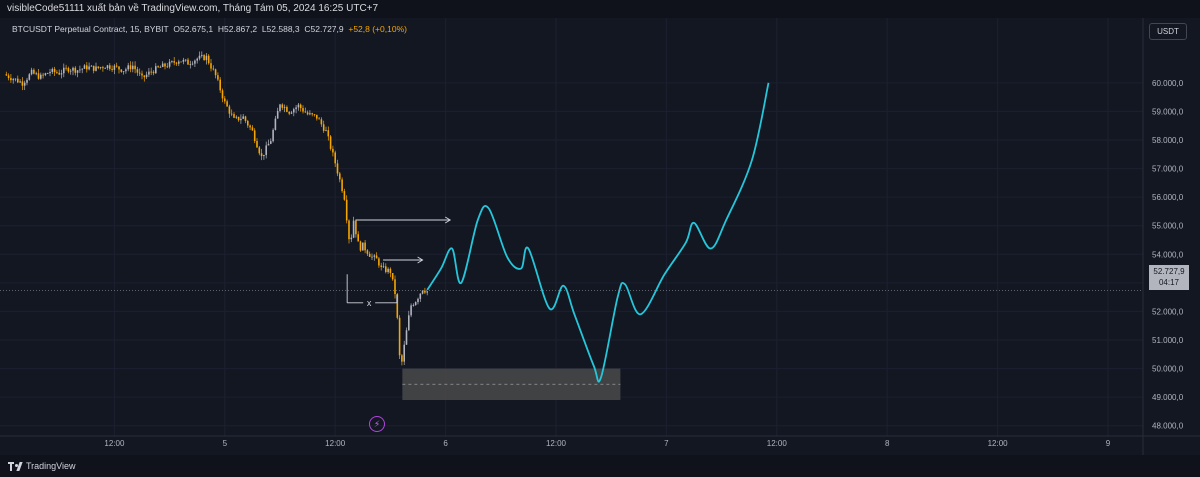 The width and height of the screenshot is (1200, 477). What do you see at coordinates (1169, 282) in the screenshot?
I see `bar-countdown: 04:17` at bounding box center [1169, 282].